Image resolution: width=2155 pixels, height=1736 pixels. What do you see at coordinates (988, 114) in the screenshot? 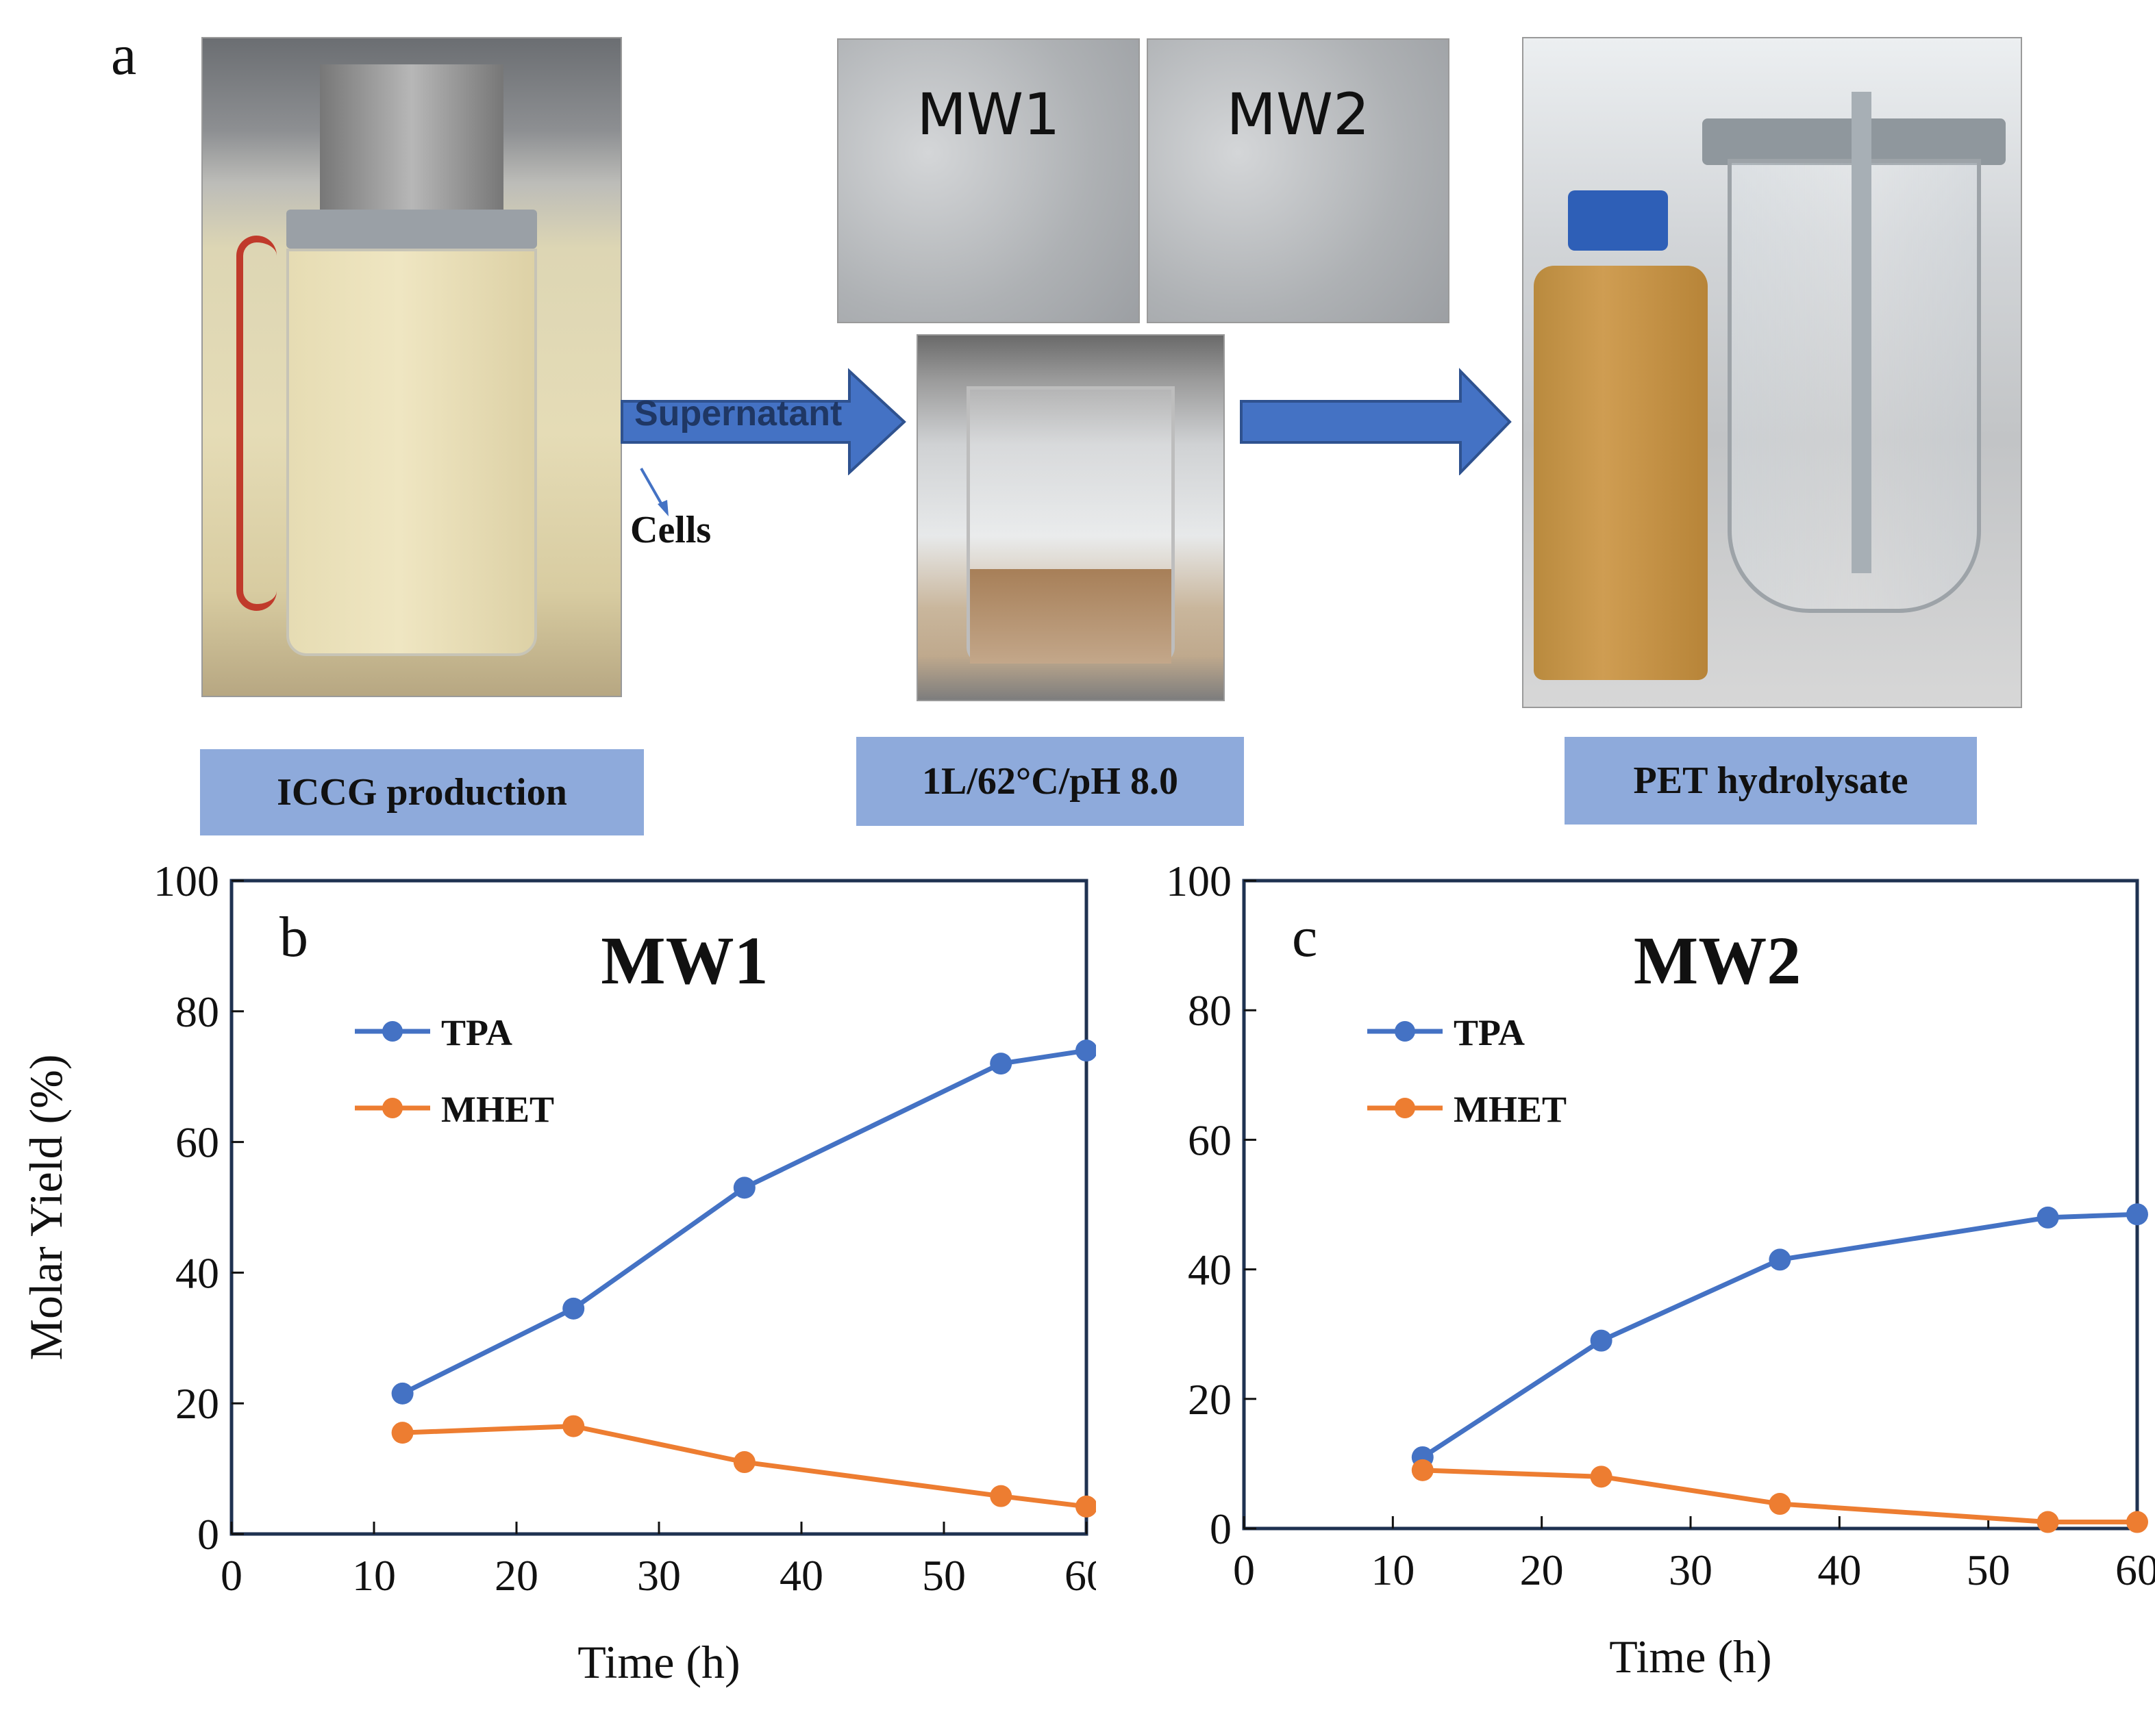
I see `mw1-photo-label: MW1` at bounding box center [988, 114].